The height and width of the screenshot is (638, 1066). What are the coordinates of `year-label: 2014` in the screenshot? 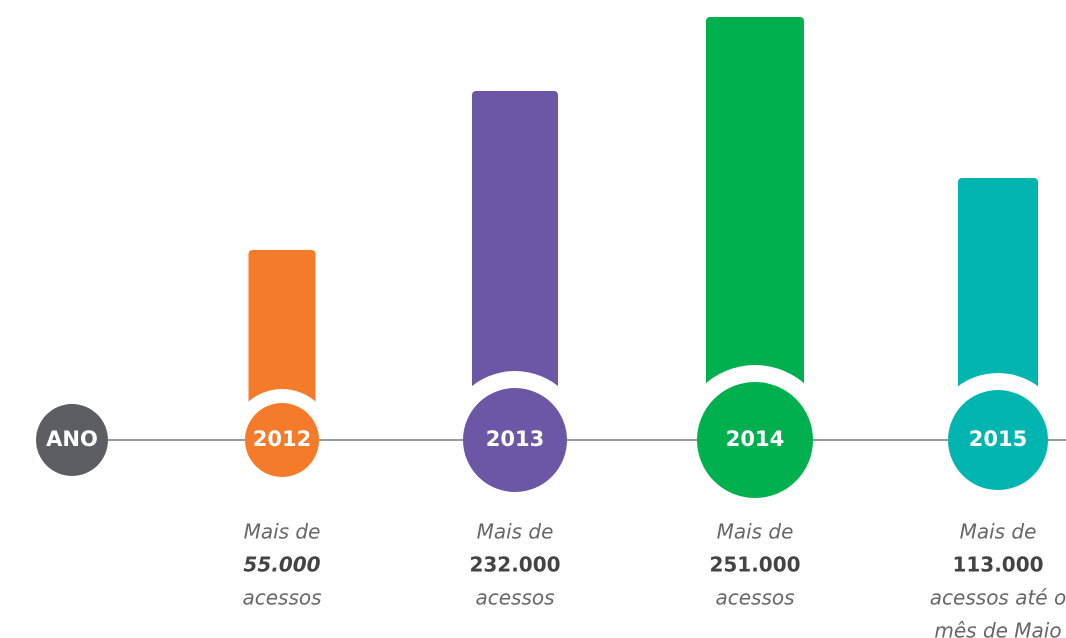 It's located at (755, 439).